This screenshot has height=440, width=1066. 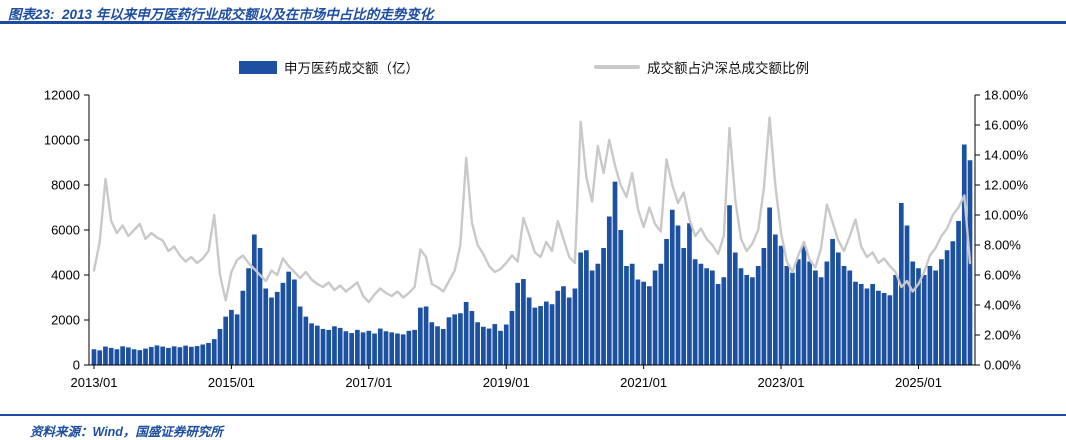 I want to click on svg-text: 6000, so click(x=65, y=230).